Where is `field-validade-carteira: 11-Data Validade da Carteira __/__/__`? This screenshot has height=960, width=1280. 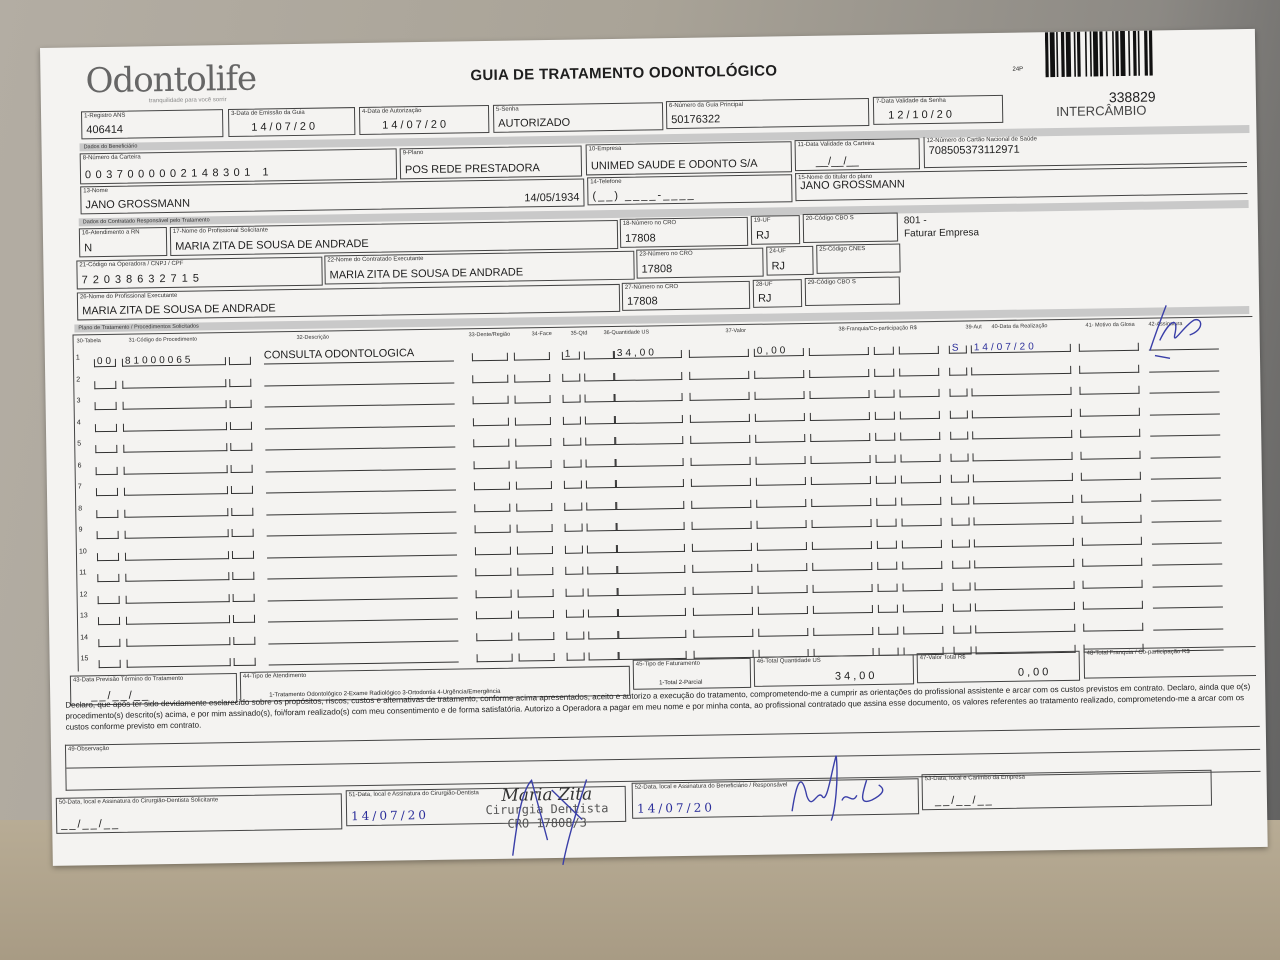
field-validade-carteira: 11-Data Validade da Carteira __/__/__ is located at coordinates (857, 155).